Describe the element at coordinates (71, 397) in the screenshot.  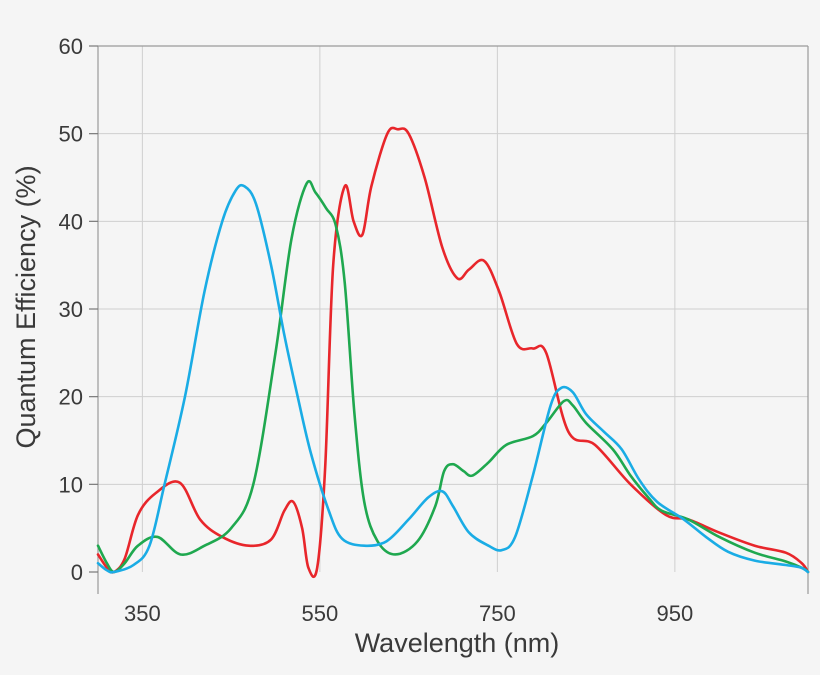
I see `y-tick-label: 20` at that location.